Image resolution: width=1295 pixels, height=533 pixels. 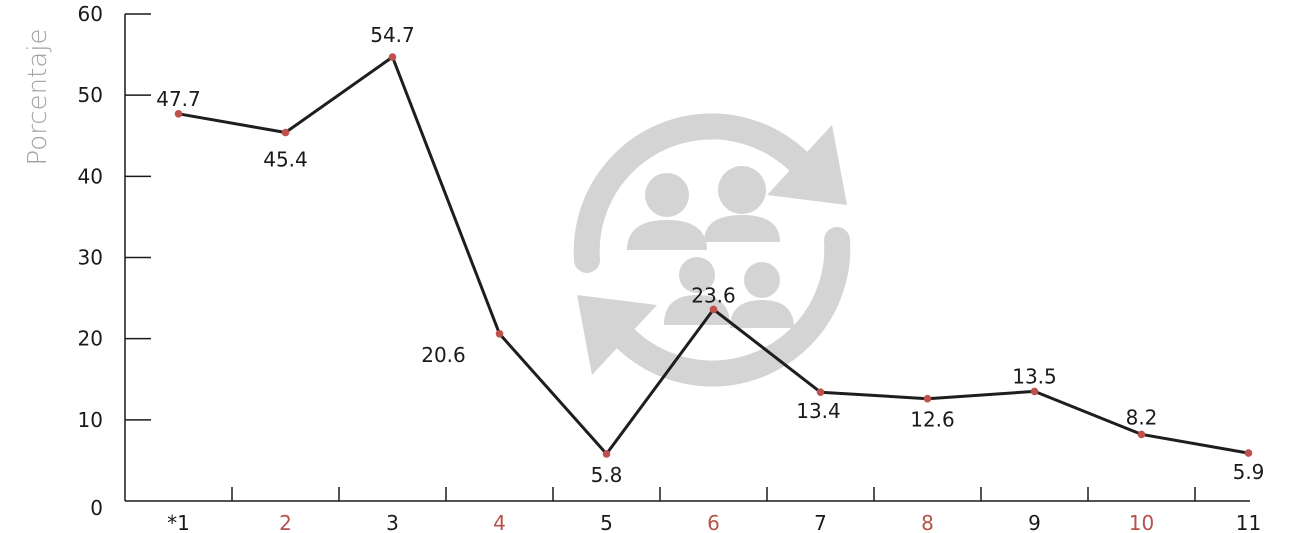 What do you see at coordinates (1248, 522) in the screenshot?
I see `x-tick-label: 11` at bounding box center [1248, 522].